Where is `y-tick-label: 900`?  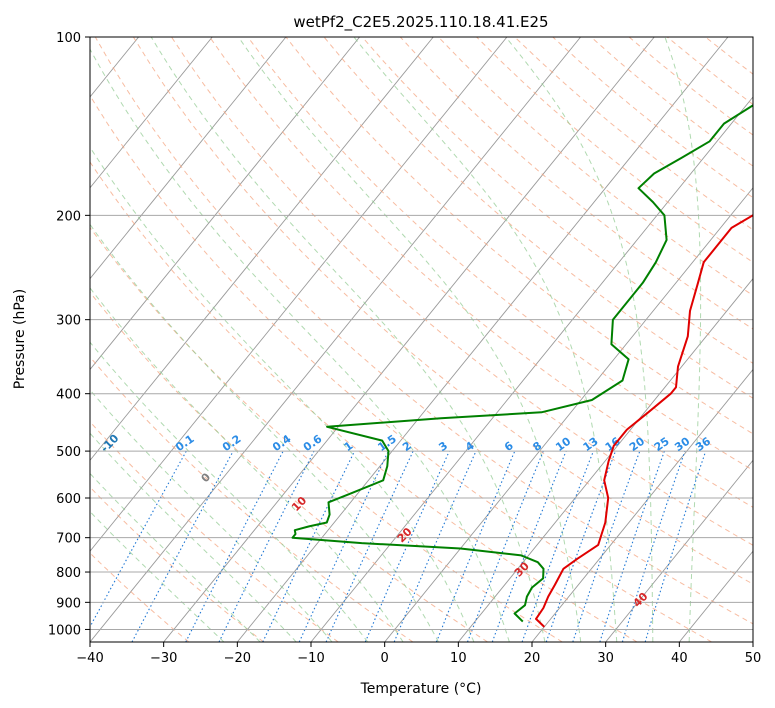 y-tick-label: 900 is located at coordinates (68, 603).